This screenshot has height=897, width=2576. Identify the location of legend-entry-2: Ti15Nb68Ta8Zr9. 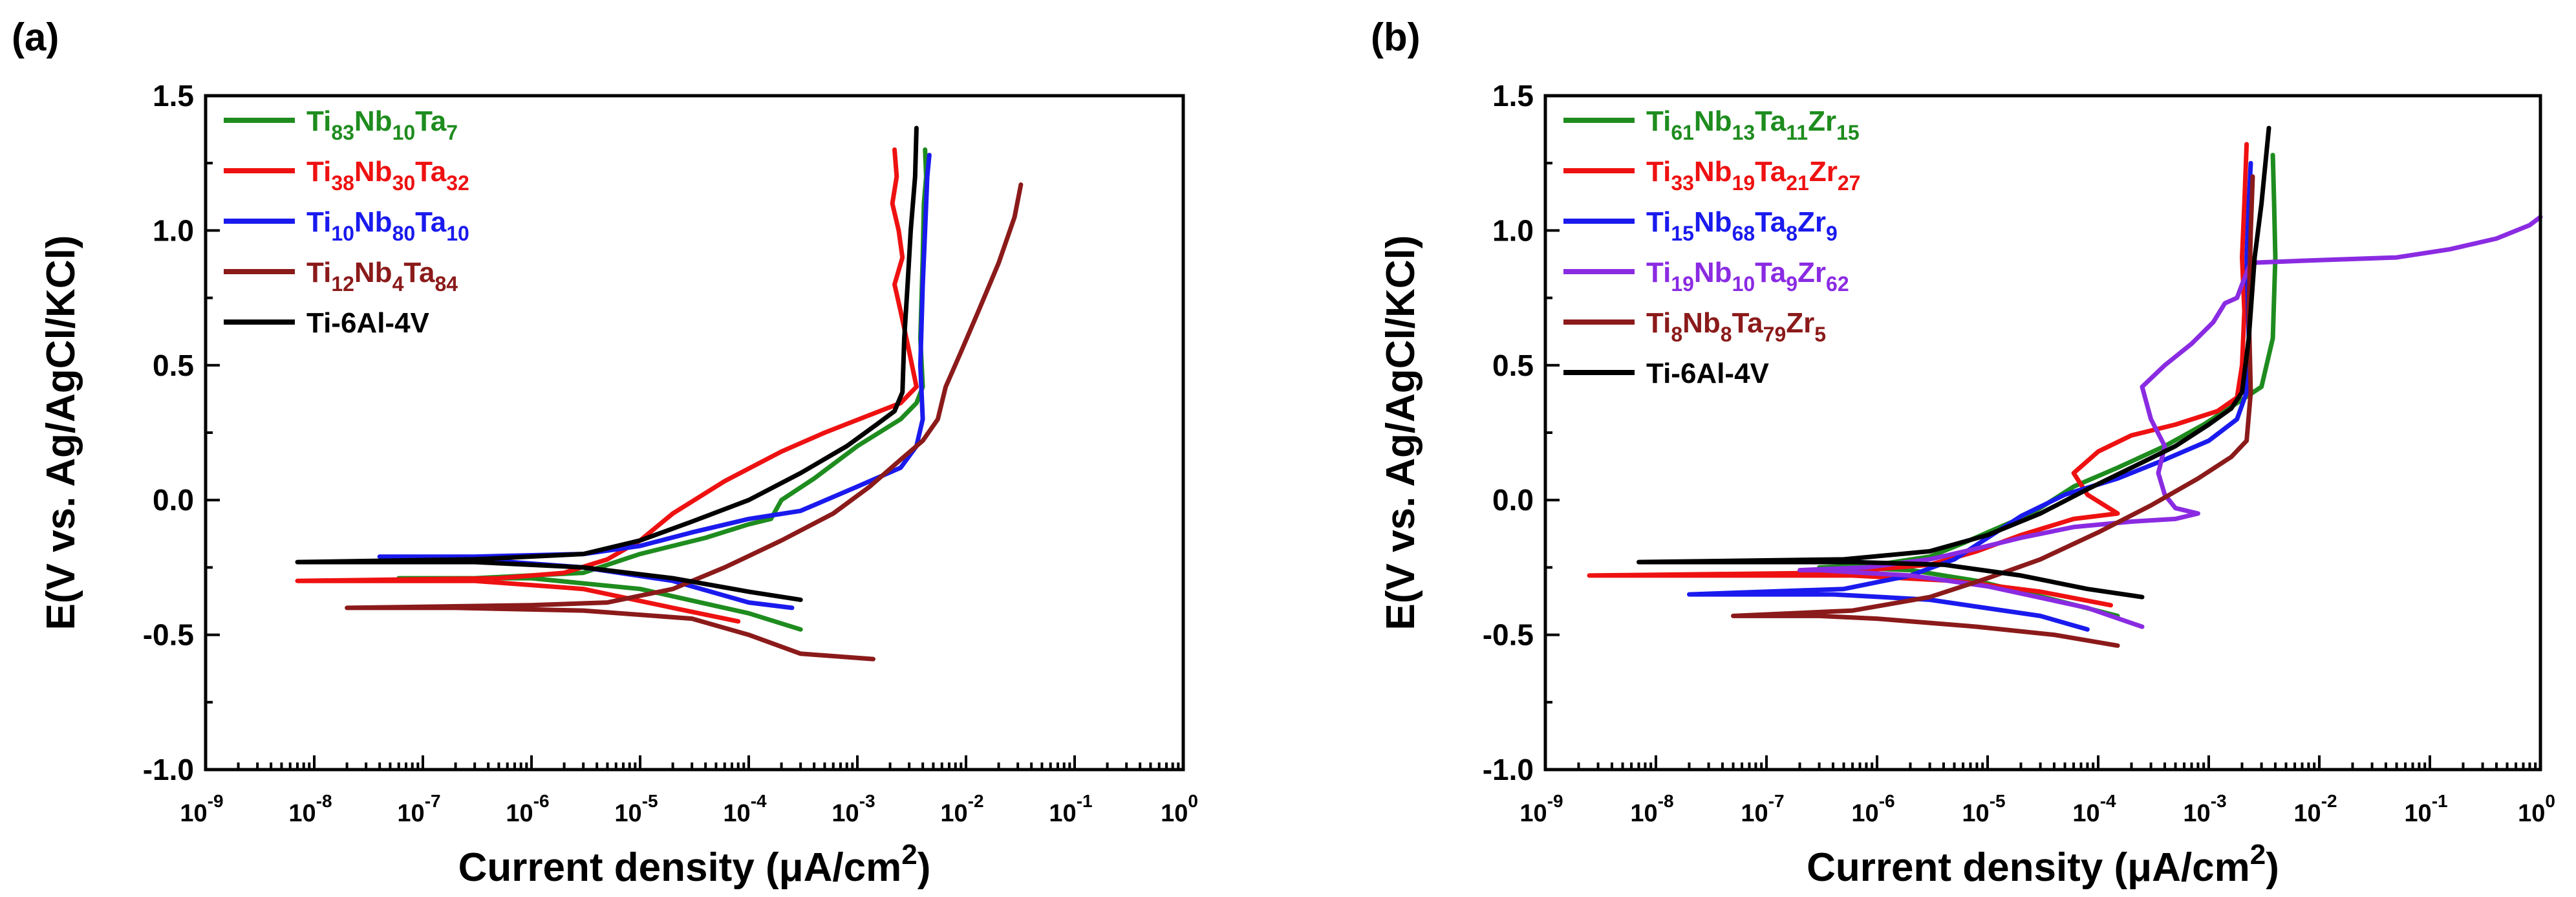
(1742, 225).